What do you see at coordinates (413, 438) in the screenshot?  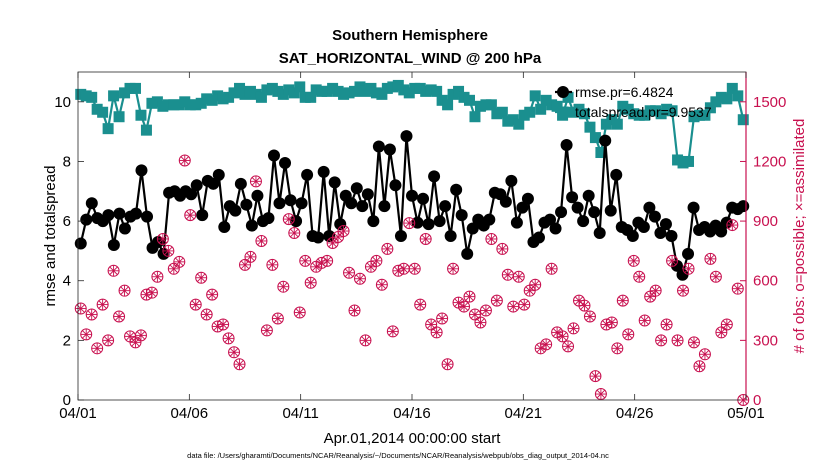 I see `x-axis-label: Apr.01,2014 00:00:00 start` at bounding box center [413, 438].